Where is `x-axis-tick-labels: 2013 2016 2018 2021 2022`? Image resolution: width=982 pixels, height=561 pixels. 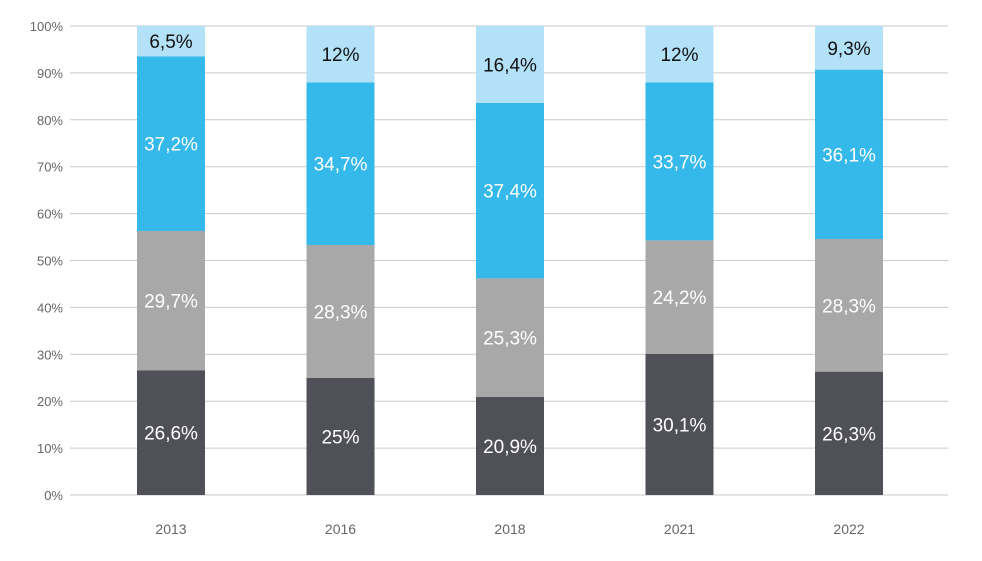 x-axis-tick-labels: 2013 2016 2018 2021 2022 is located at coordinates (509, 529).